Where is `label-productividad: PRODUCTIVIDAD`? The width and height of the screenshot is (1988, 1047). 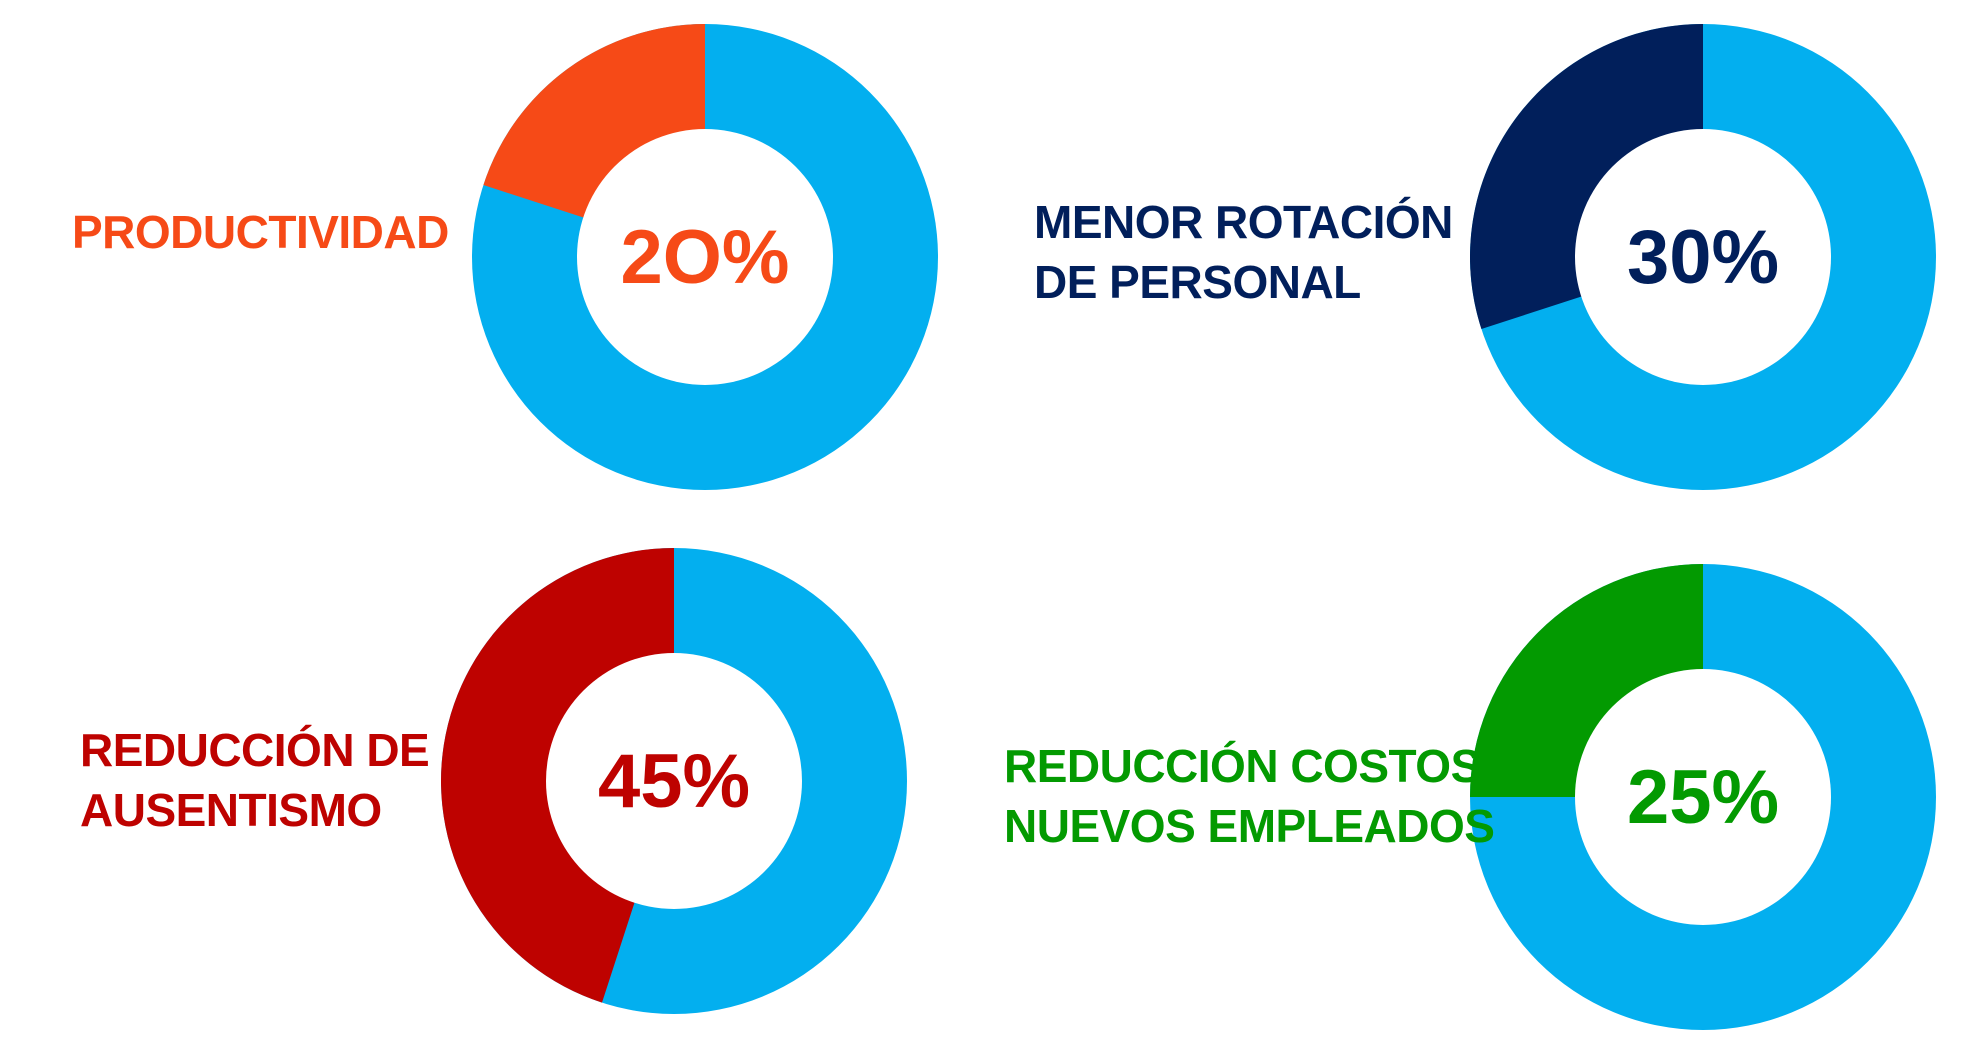
label-productividad: PRODUCTIVIDAD is located at coordinates (260, 232).